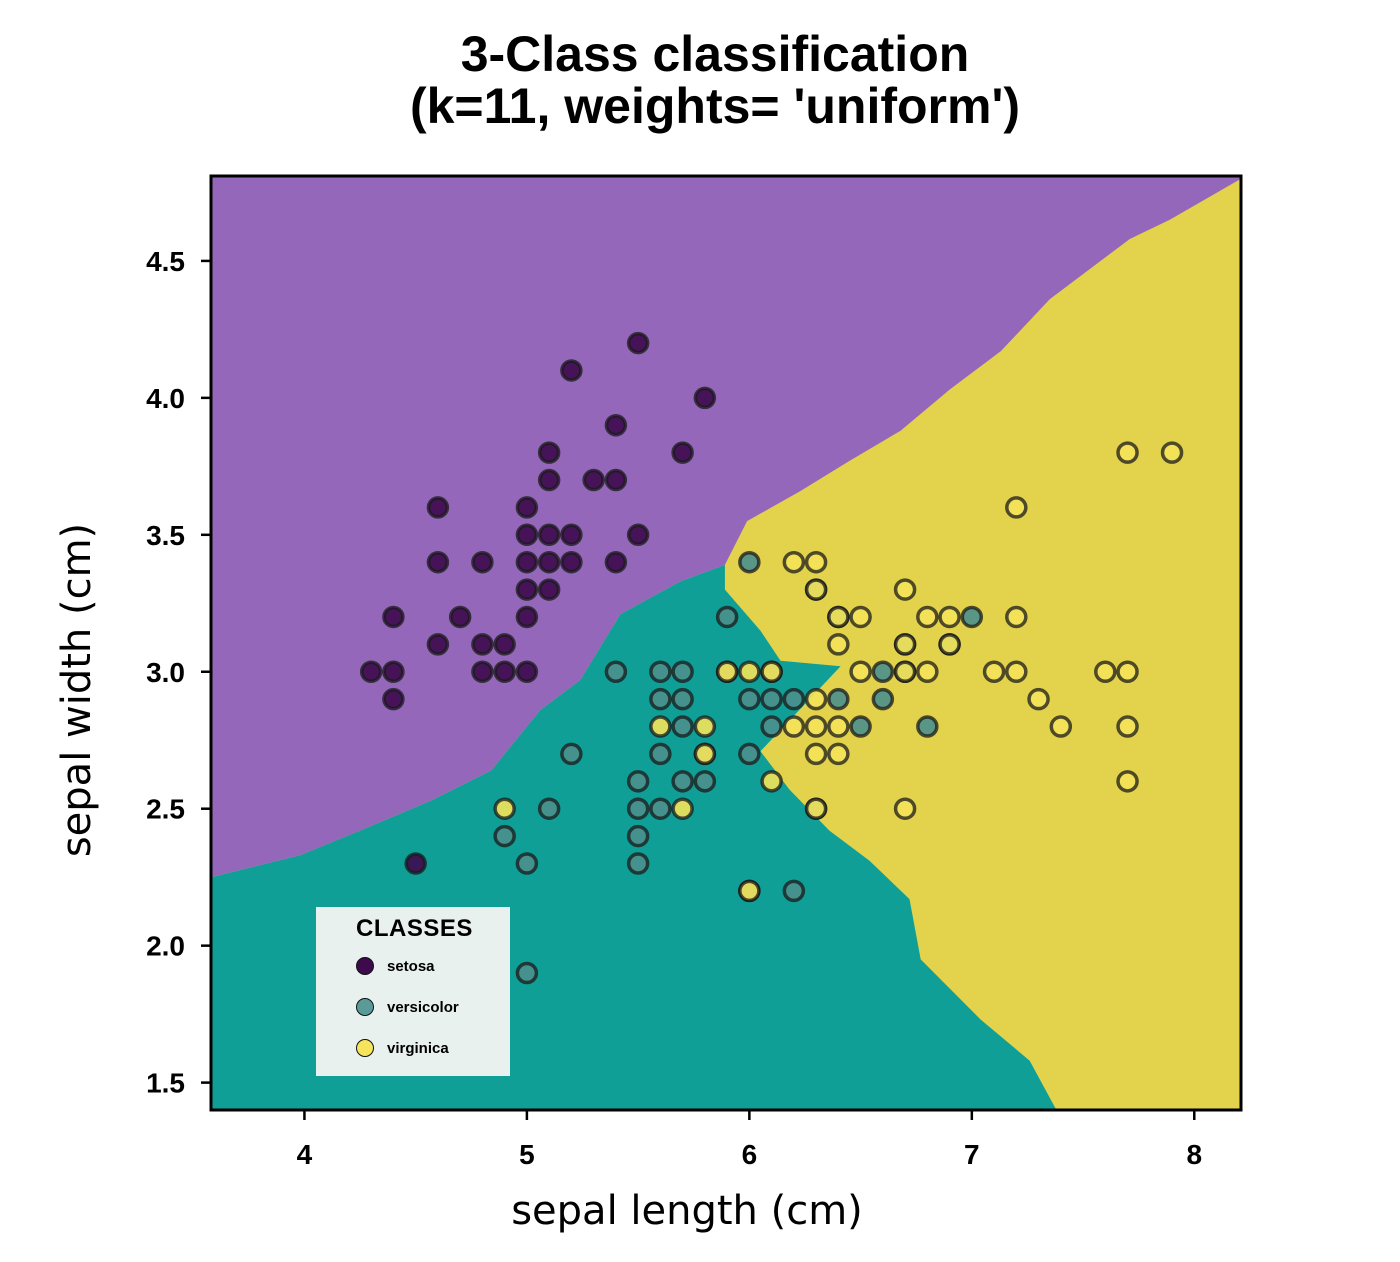 The image size is (1400, 1262). I want to click on virginica-marker-icon, so click(365, 1048).